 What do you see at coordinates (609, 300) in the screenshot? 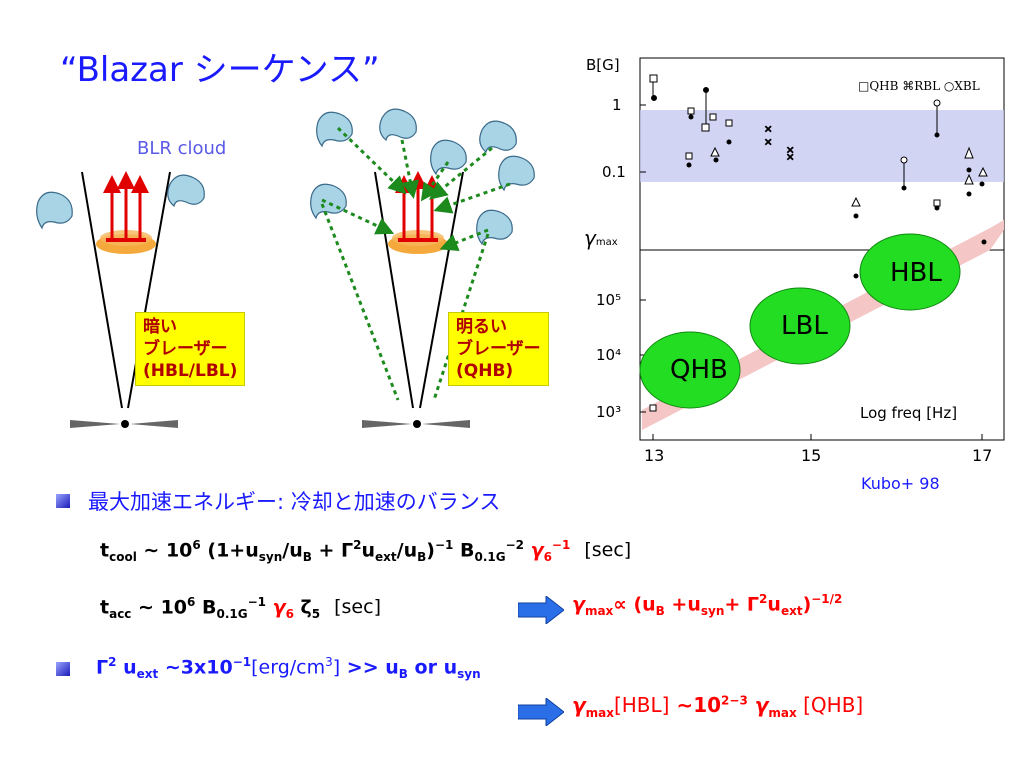
I see `bottom-y-tick: 10⁵` at bounding box center [609, 300].